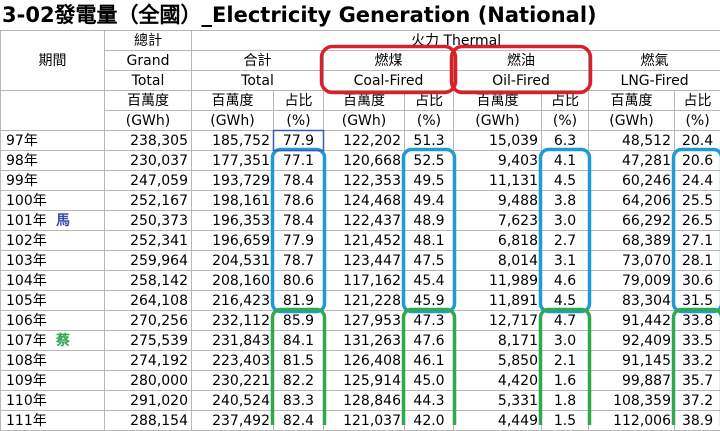 This screenshot has width=720, height=431. I want to click on header-period: 期間, so click(53, 61).